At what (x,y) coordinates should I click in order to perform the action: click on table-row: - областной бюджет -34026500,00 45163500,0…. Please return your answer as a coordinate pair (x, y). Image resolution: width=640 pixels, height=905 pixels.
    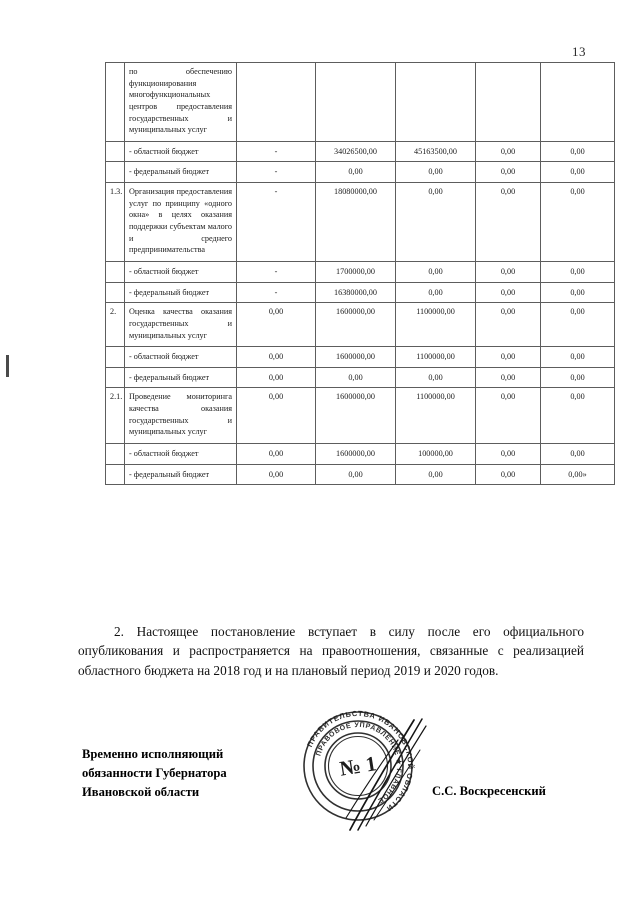
    Looking at the image, I should click on (360, 151).